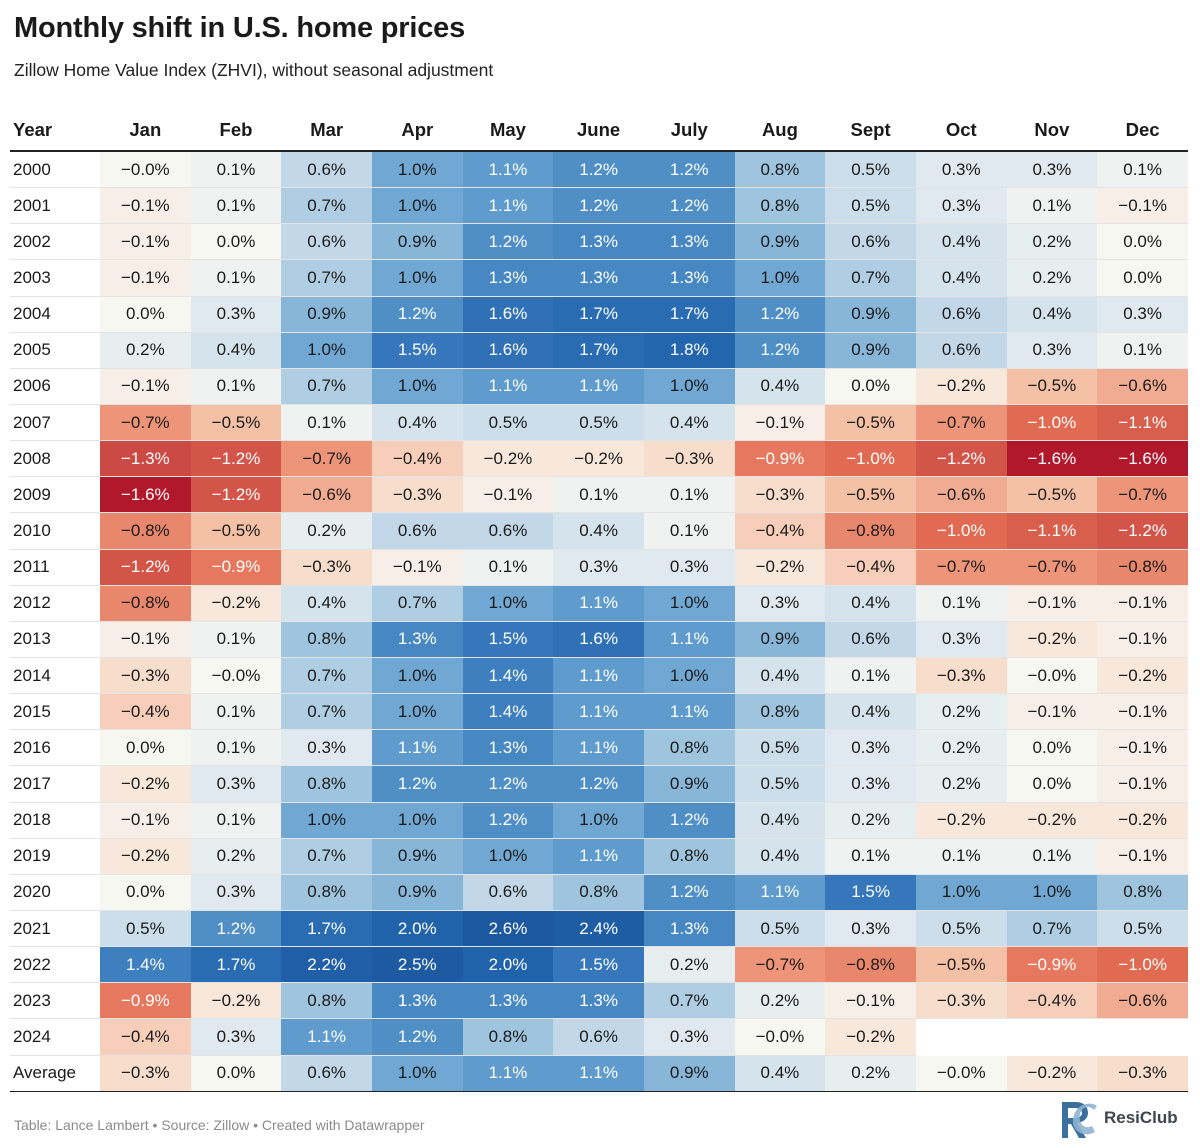  Describe the element at coordinates (1052, 131) in the screenshot. I see `column-header-nov: Nov` at that location.